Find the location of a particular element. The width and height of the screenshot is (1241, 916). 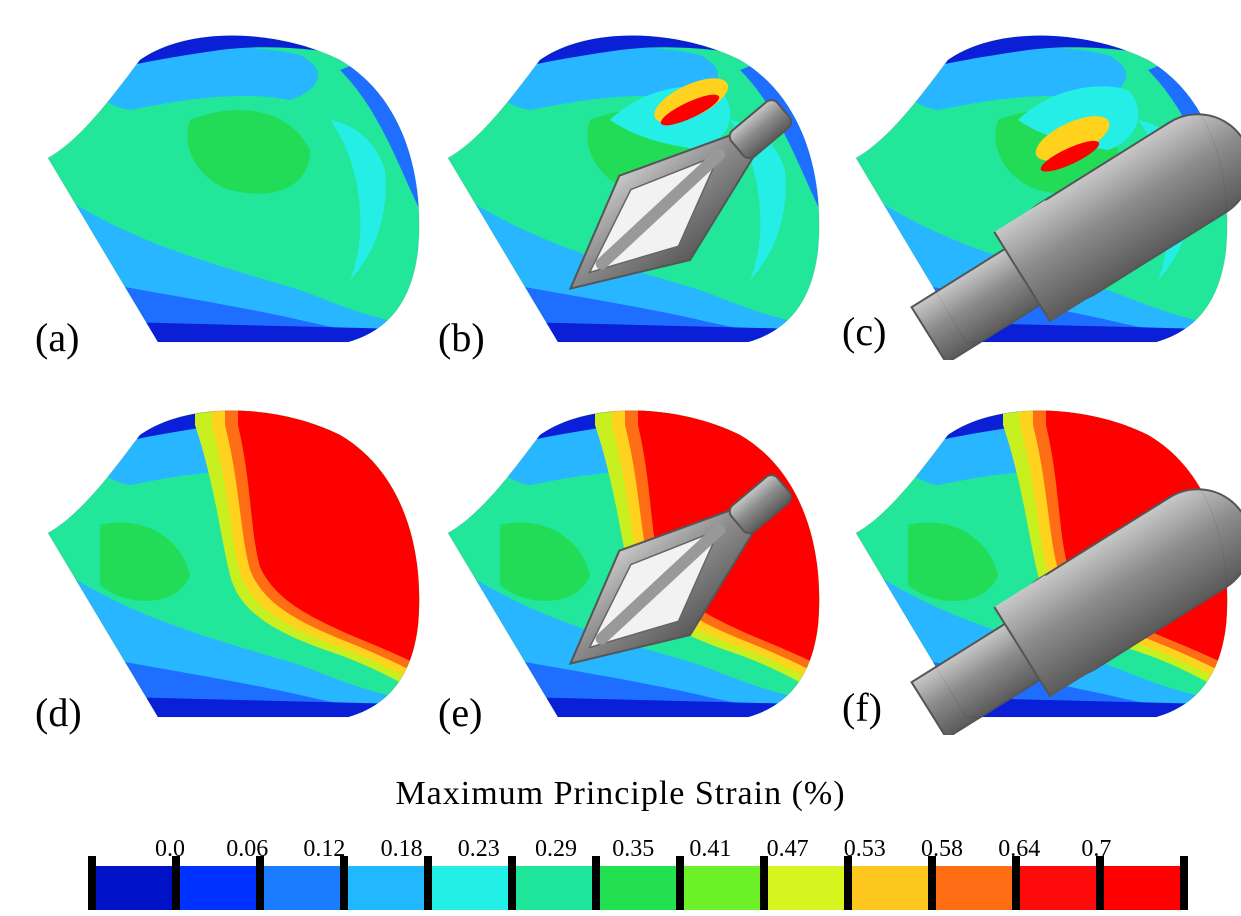

legend-tick-label: 0.47 is located at coordinates (787, 849).